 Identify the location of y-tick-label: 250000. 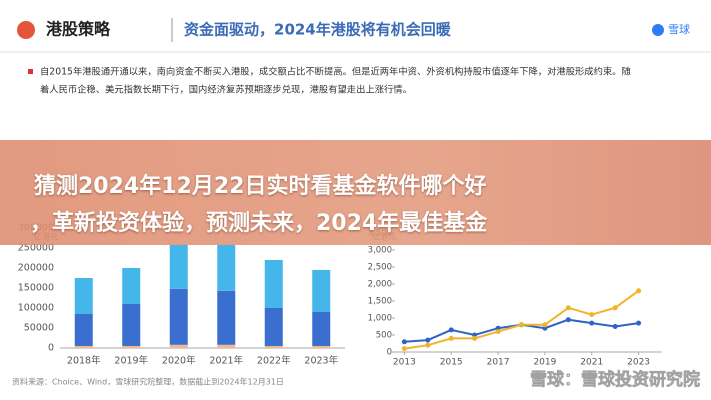
(36, 248).